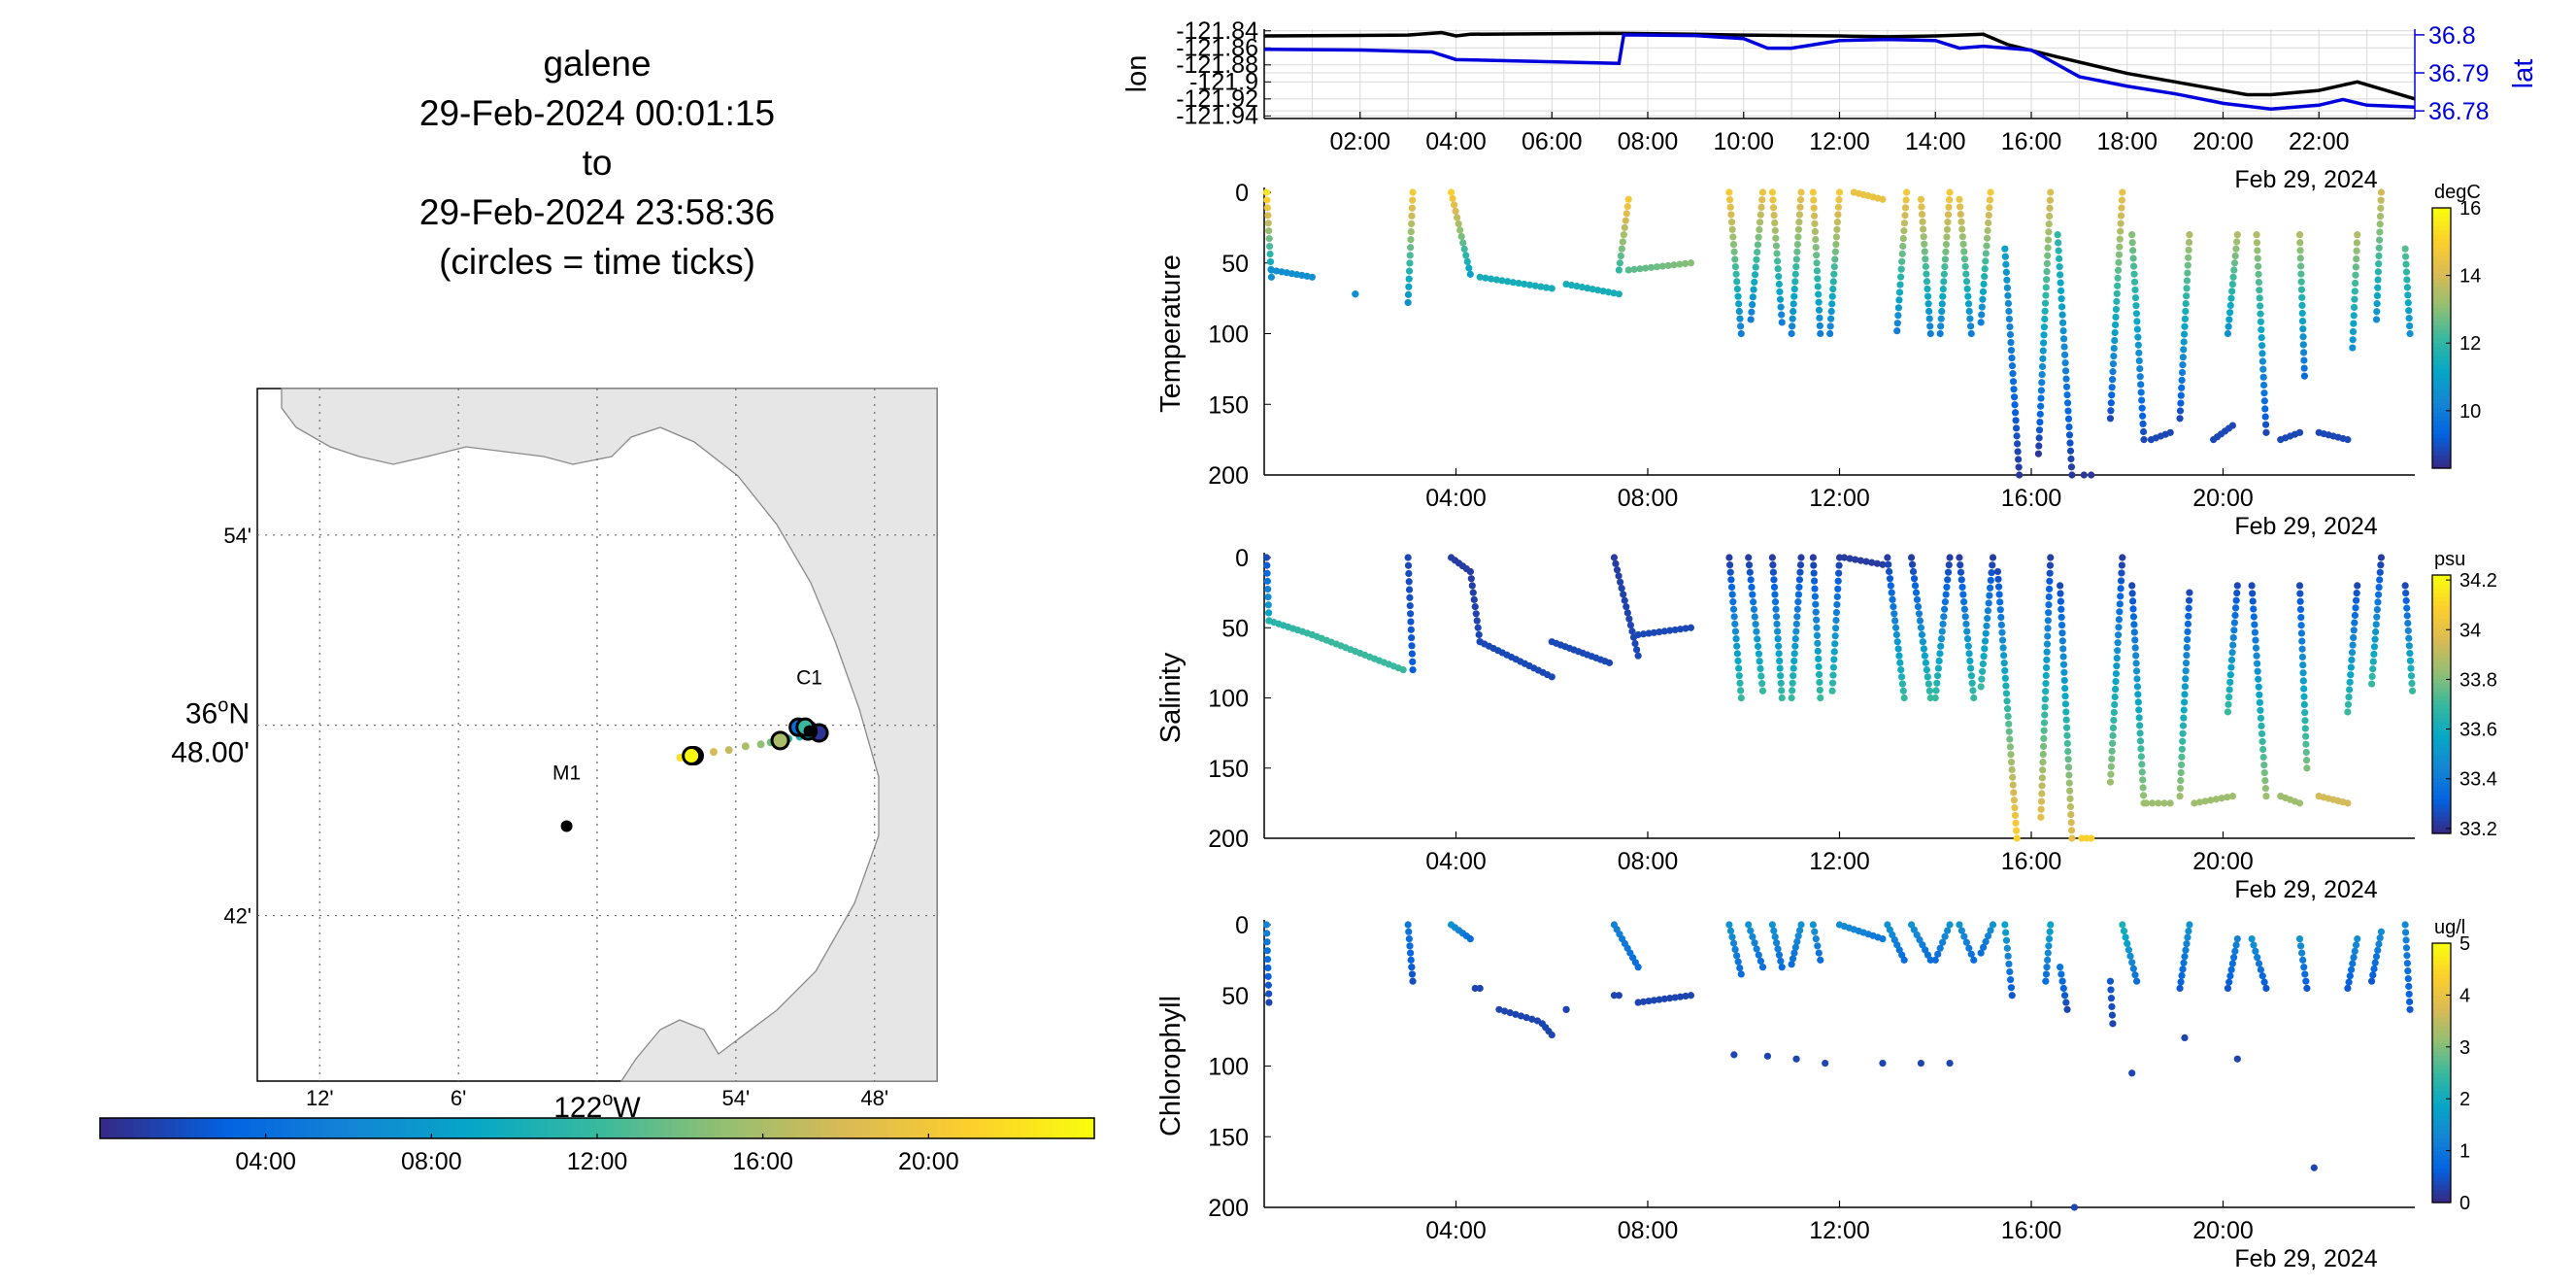 The height and width of the screenshot is (1288, 2576). What do you see at coordinates (2464, 1203) in the screenshot?
I see `colorbar-tick-label: 0` at bounding box center [2464, 1203].